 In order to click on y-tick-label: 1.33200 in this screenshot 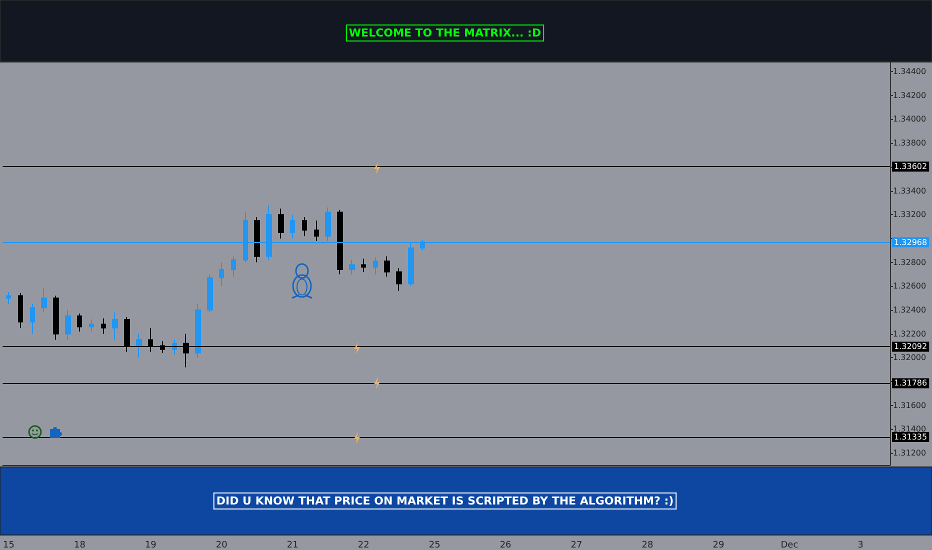, I will do `click(909, 215)`.